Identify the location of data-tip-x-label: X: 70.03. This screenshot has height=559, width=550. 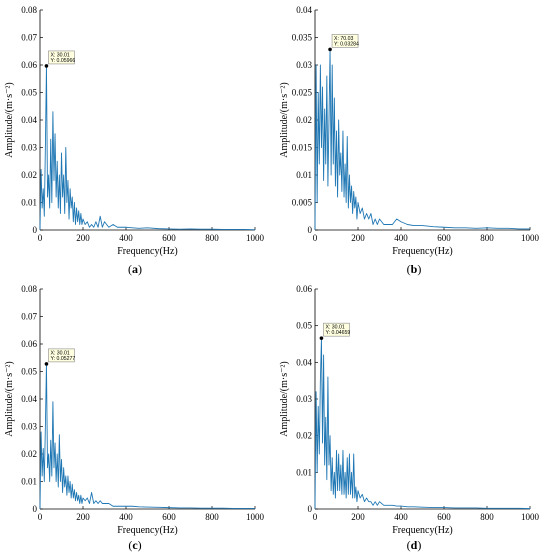
(343, 39).